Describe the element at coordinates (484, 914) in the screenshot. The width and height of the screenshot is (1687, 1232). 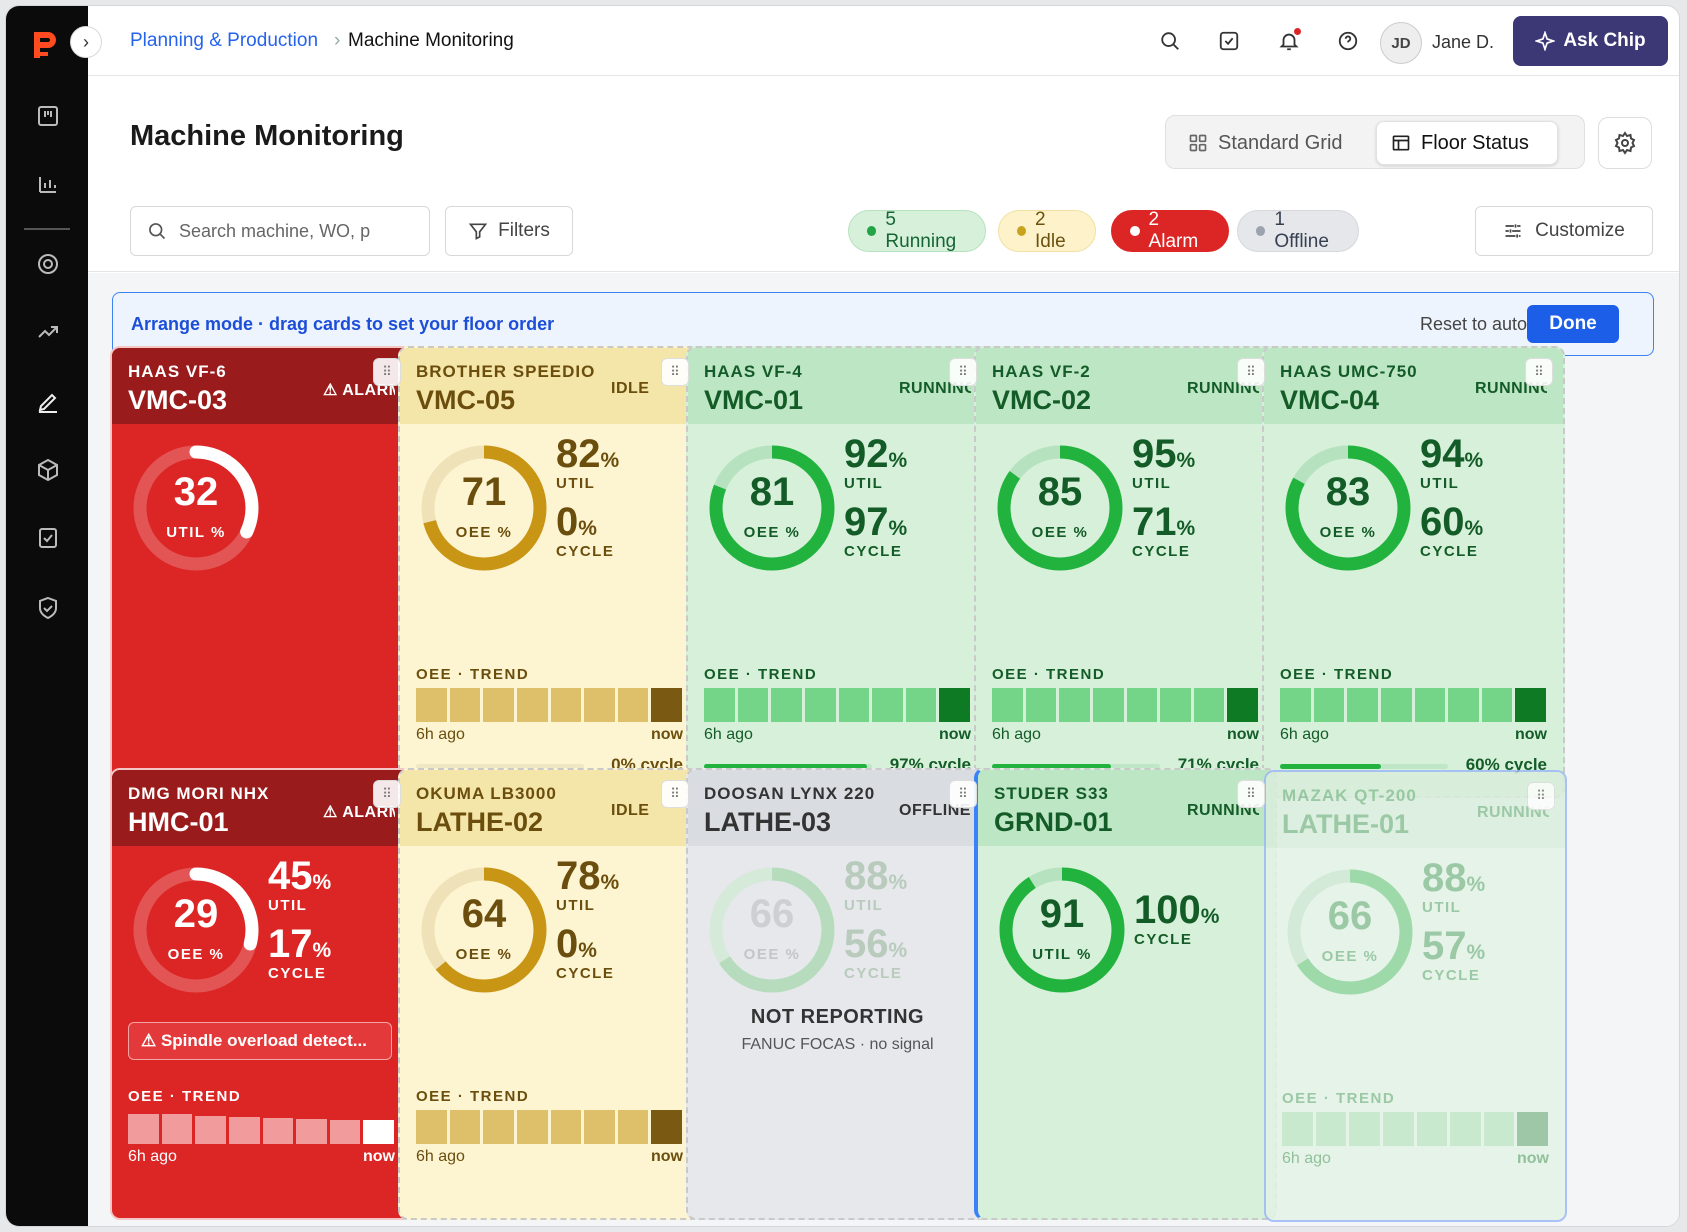
I see `gauge-value: 64` at that location.